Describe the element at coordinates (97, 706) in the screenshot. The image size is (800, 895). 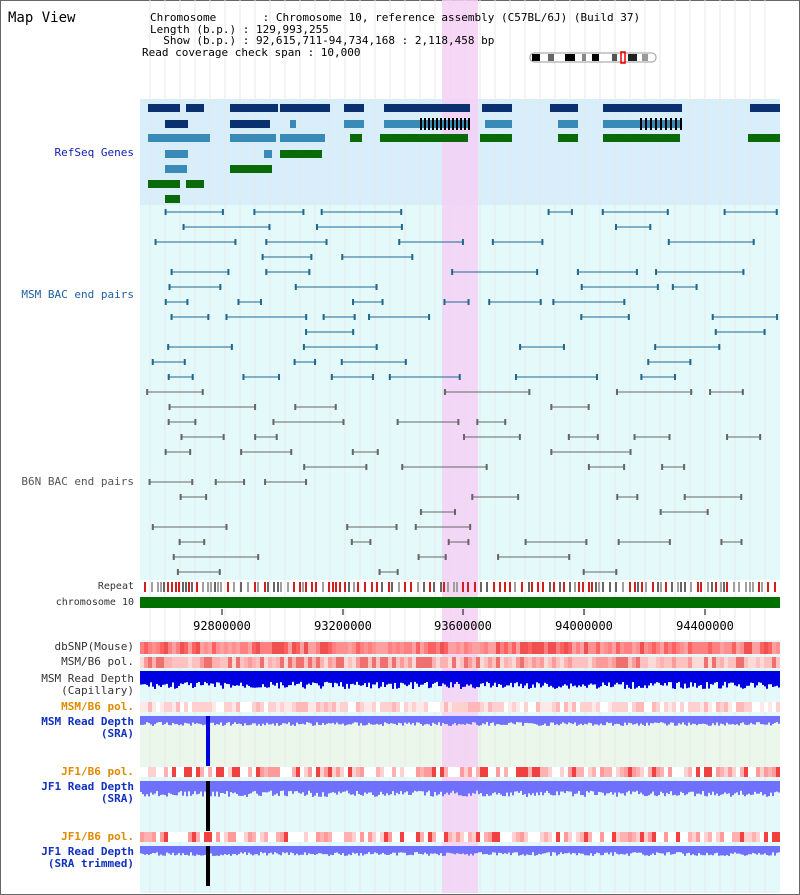
I see `track-label-msm-pol-2: MSM/B6 pol.` at that location.